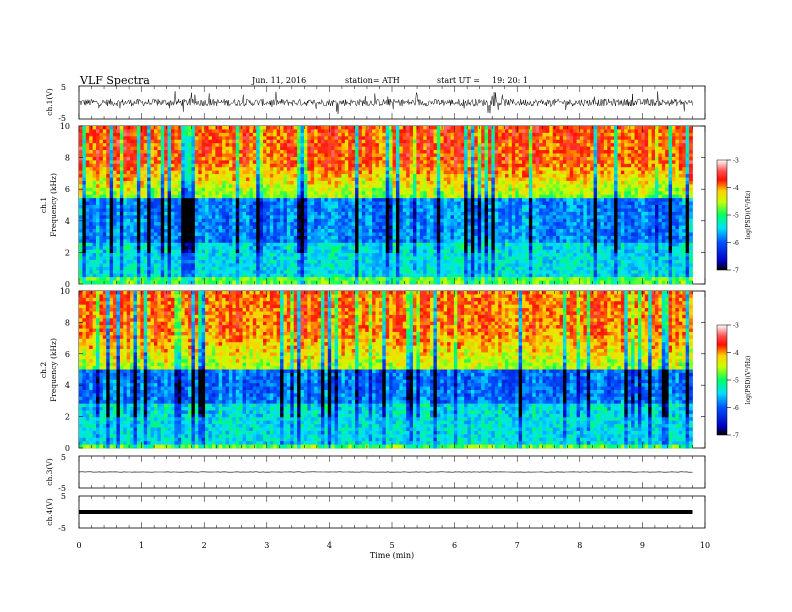 This screenshot has width=792, height=612. I want to click on ch1-waveform-trace, so click(385, 102).